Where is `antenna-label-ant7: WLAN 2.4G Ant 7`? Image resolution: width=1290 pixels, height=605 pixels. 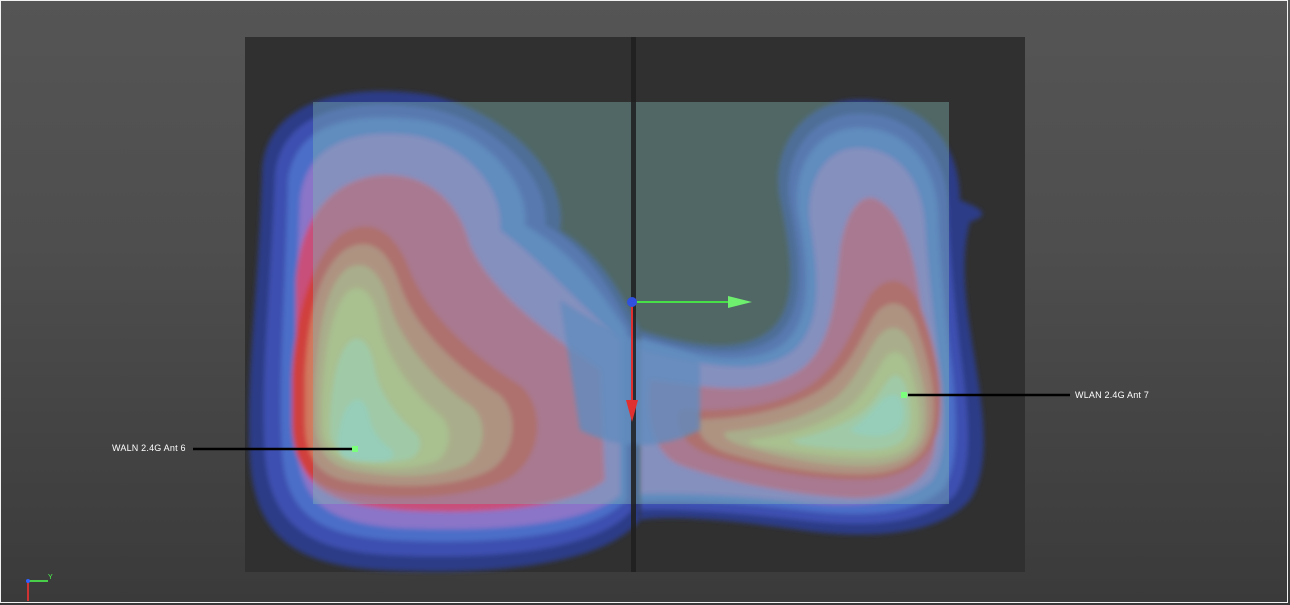 antenna-label-ant7: WLAN 2.4G Ant 7 is located at coordinates (1112, 395).